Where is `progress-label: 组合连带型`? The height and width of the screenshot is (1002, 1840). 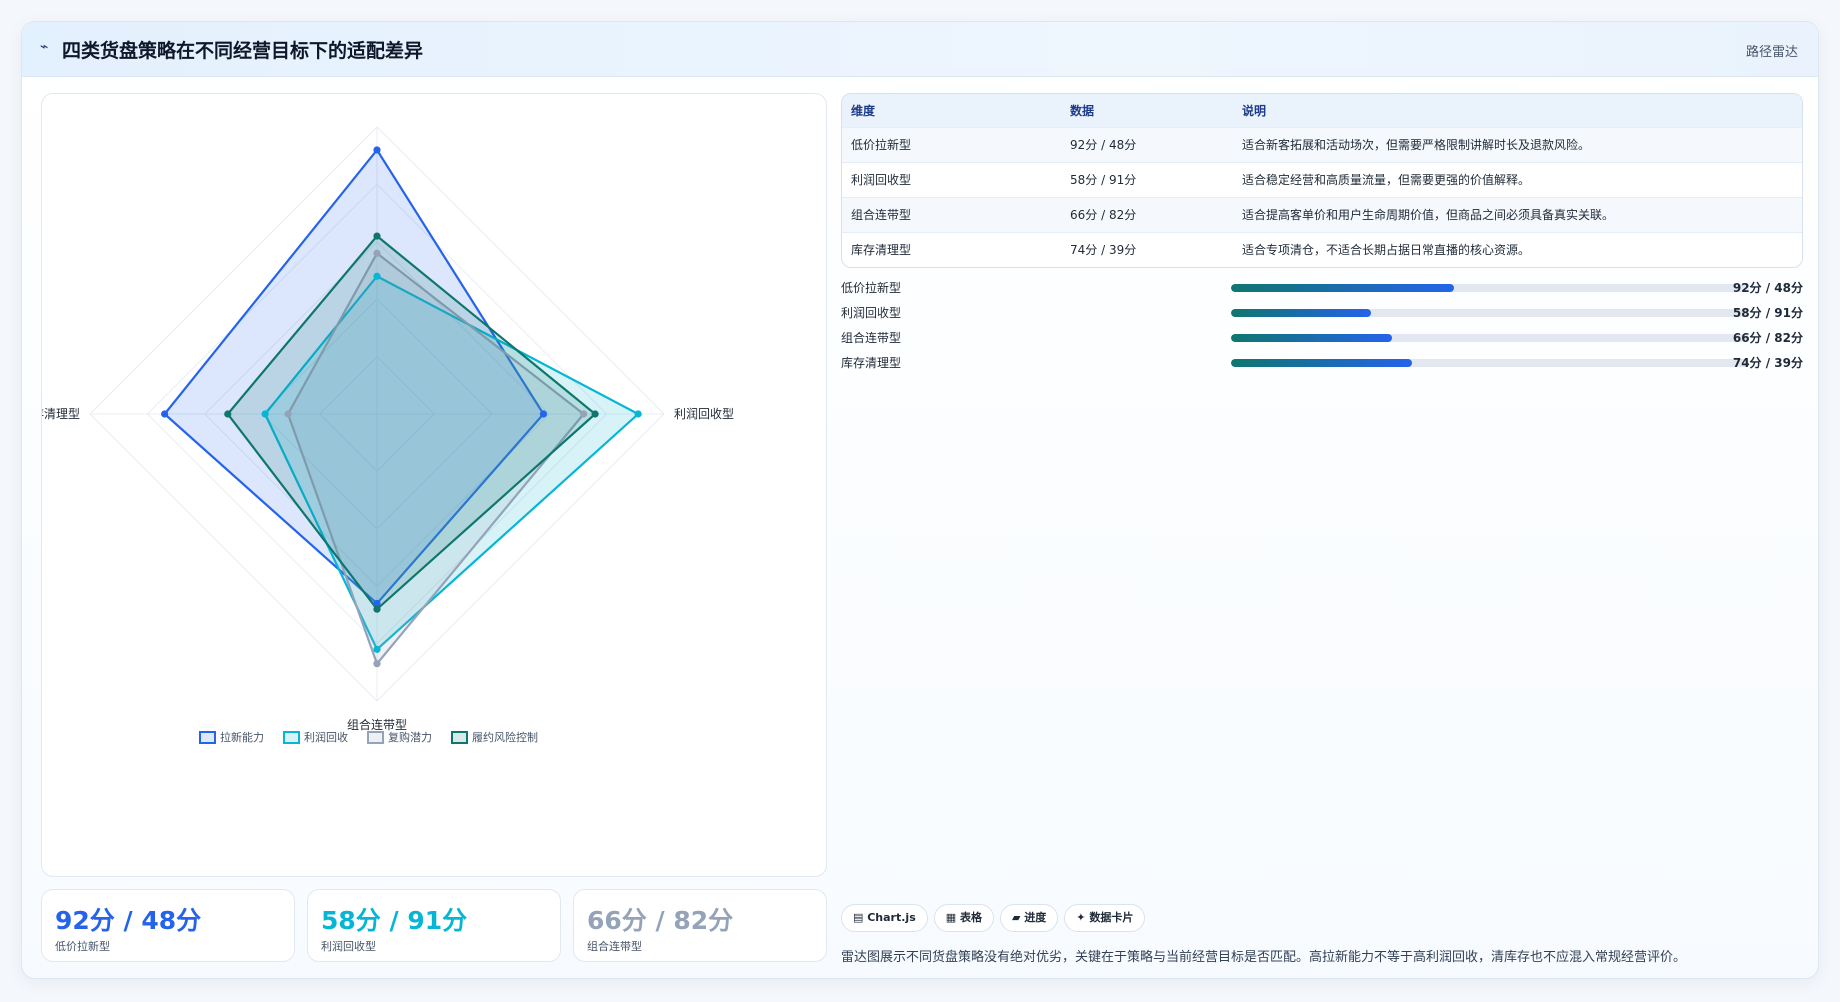 progress-label: 组合连带型 is located at coordinates (871, 338).